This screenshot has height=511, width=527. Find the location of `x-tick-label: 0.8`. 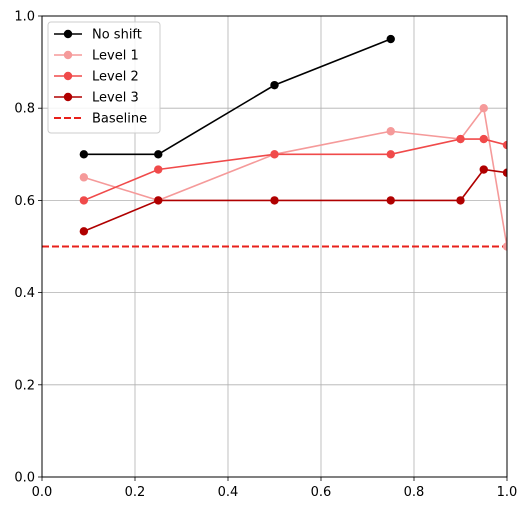

x-tick-label: 0.8 is located at coordinates (414, 492).